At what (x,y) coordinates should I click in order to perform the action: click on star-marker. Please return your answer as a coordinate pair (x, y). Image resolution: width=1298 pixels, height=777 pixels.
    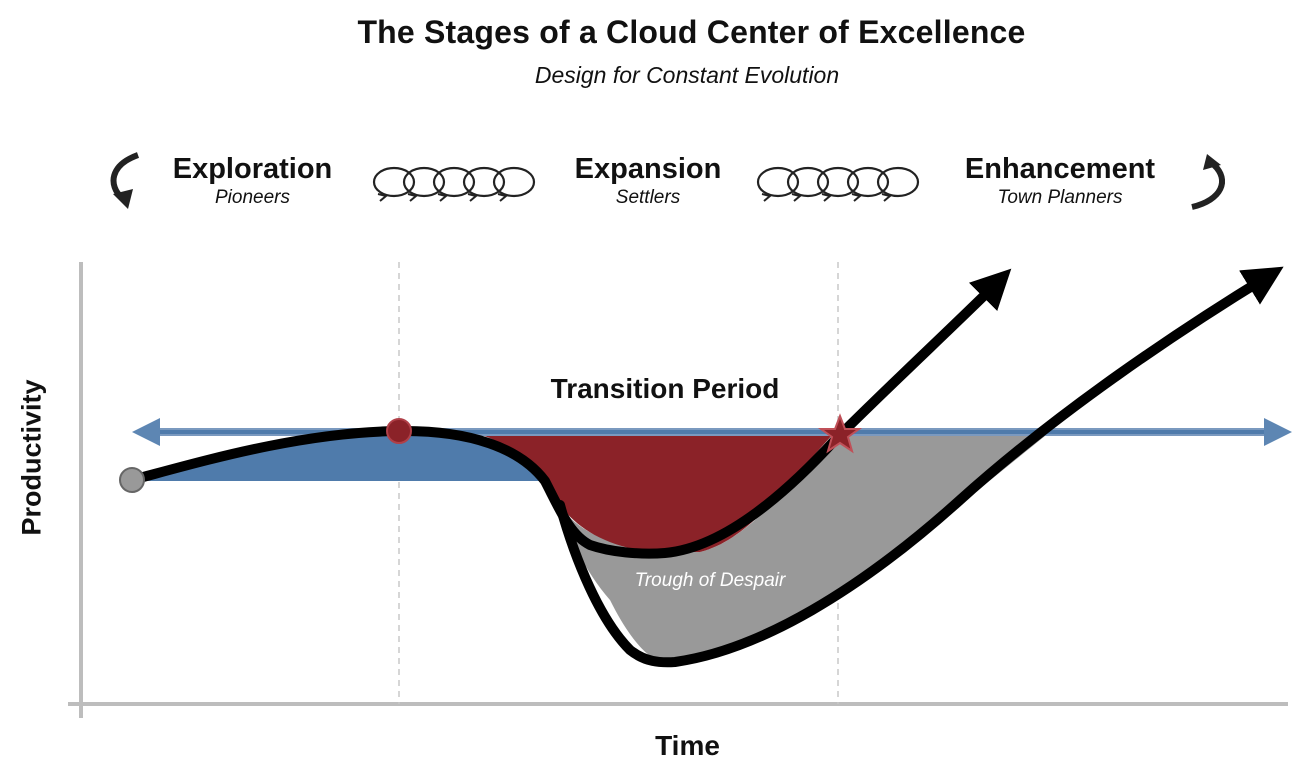
    Looking at the image, I should click on (840, 433).